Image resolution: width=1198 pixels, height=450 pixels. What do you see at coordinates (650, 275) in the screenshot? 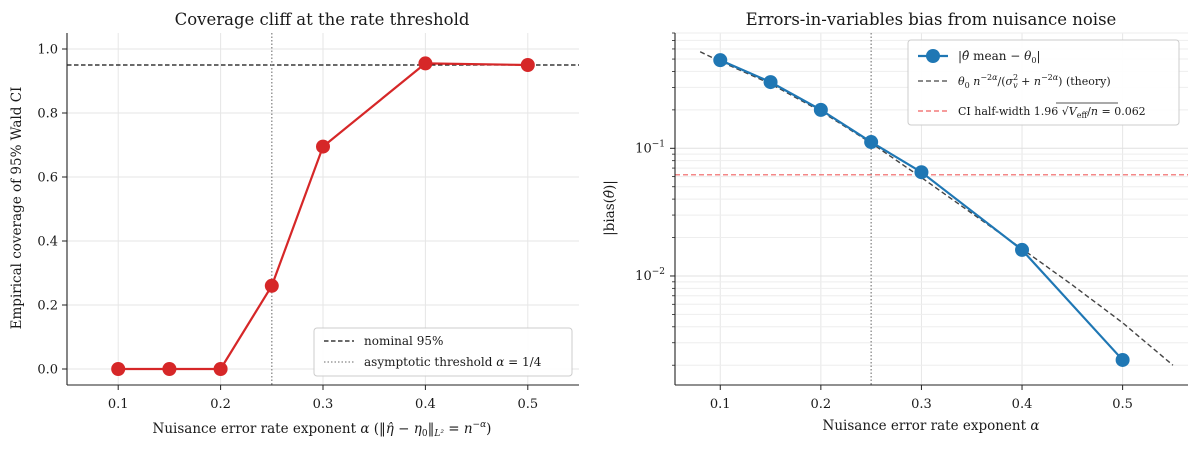
I see `bias-y-tick-label: 10⁻²` at bounding box center [650, 275].